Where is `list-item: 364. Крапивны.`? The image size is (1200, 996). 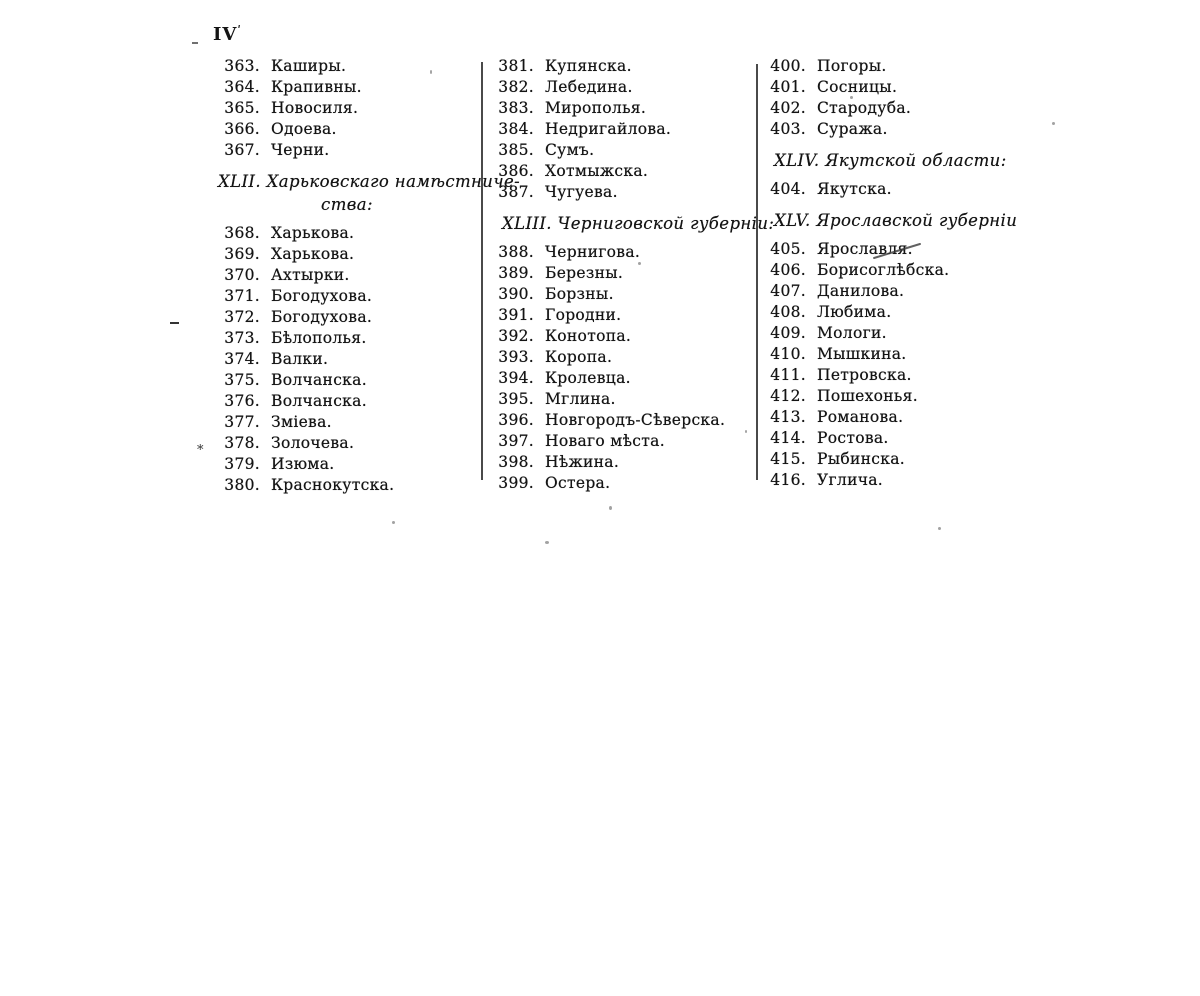
list-item: 364. Крапивны. is located at coordinates (347, 87).